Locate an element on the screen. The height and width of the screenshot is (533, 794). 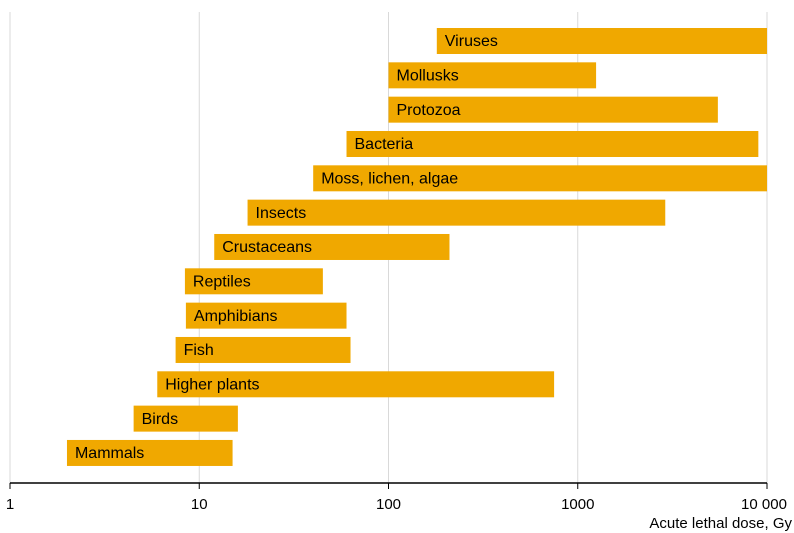
bar-label: Protozoa is located at coordinates (429, 110).